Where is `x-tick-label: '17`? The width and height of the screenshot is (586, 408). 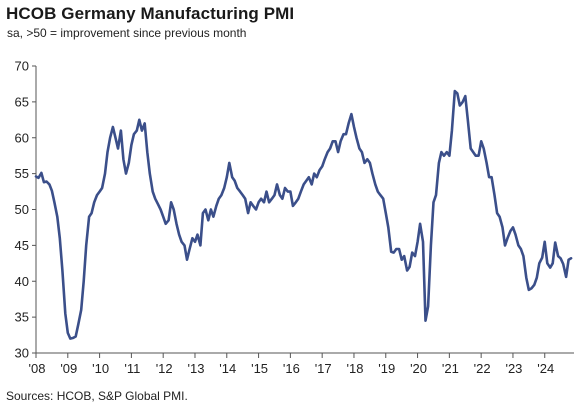 x-tick-label: '17 is located at coordinates (323, 368).